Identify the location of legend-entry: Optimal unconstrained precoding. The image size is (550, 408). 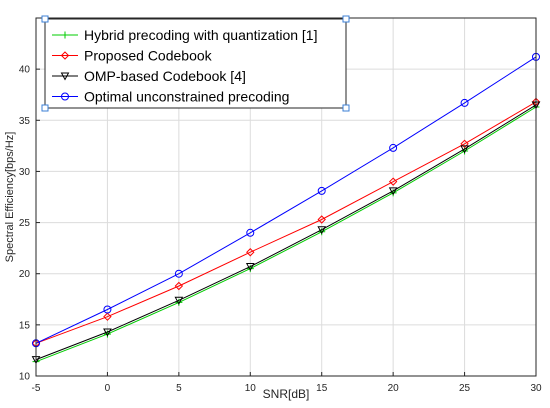
(170, 97).